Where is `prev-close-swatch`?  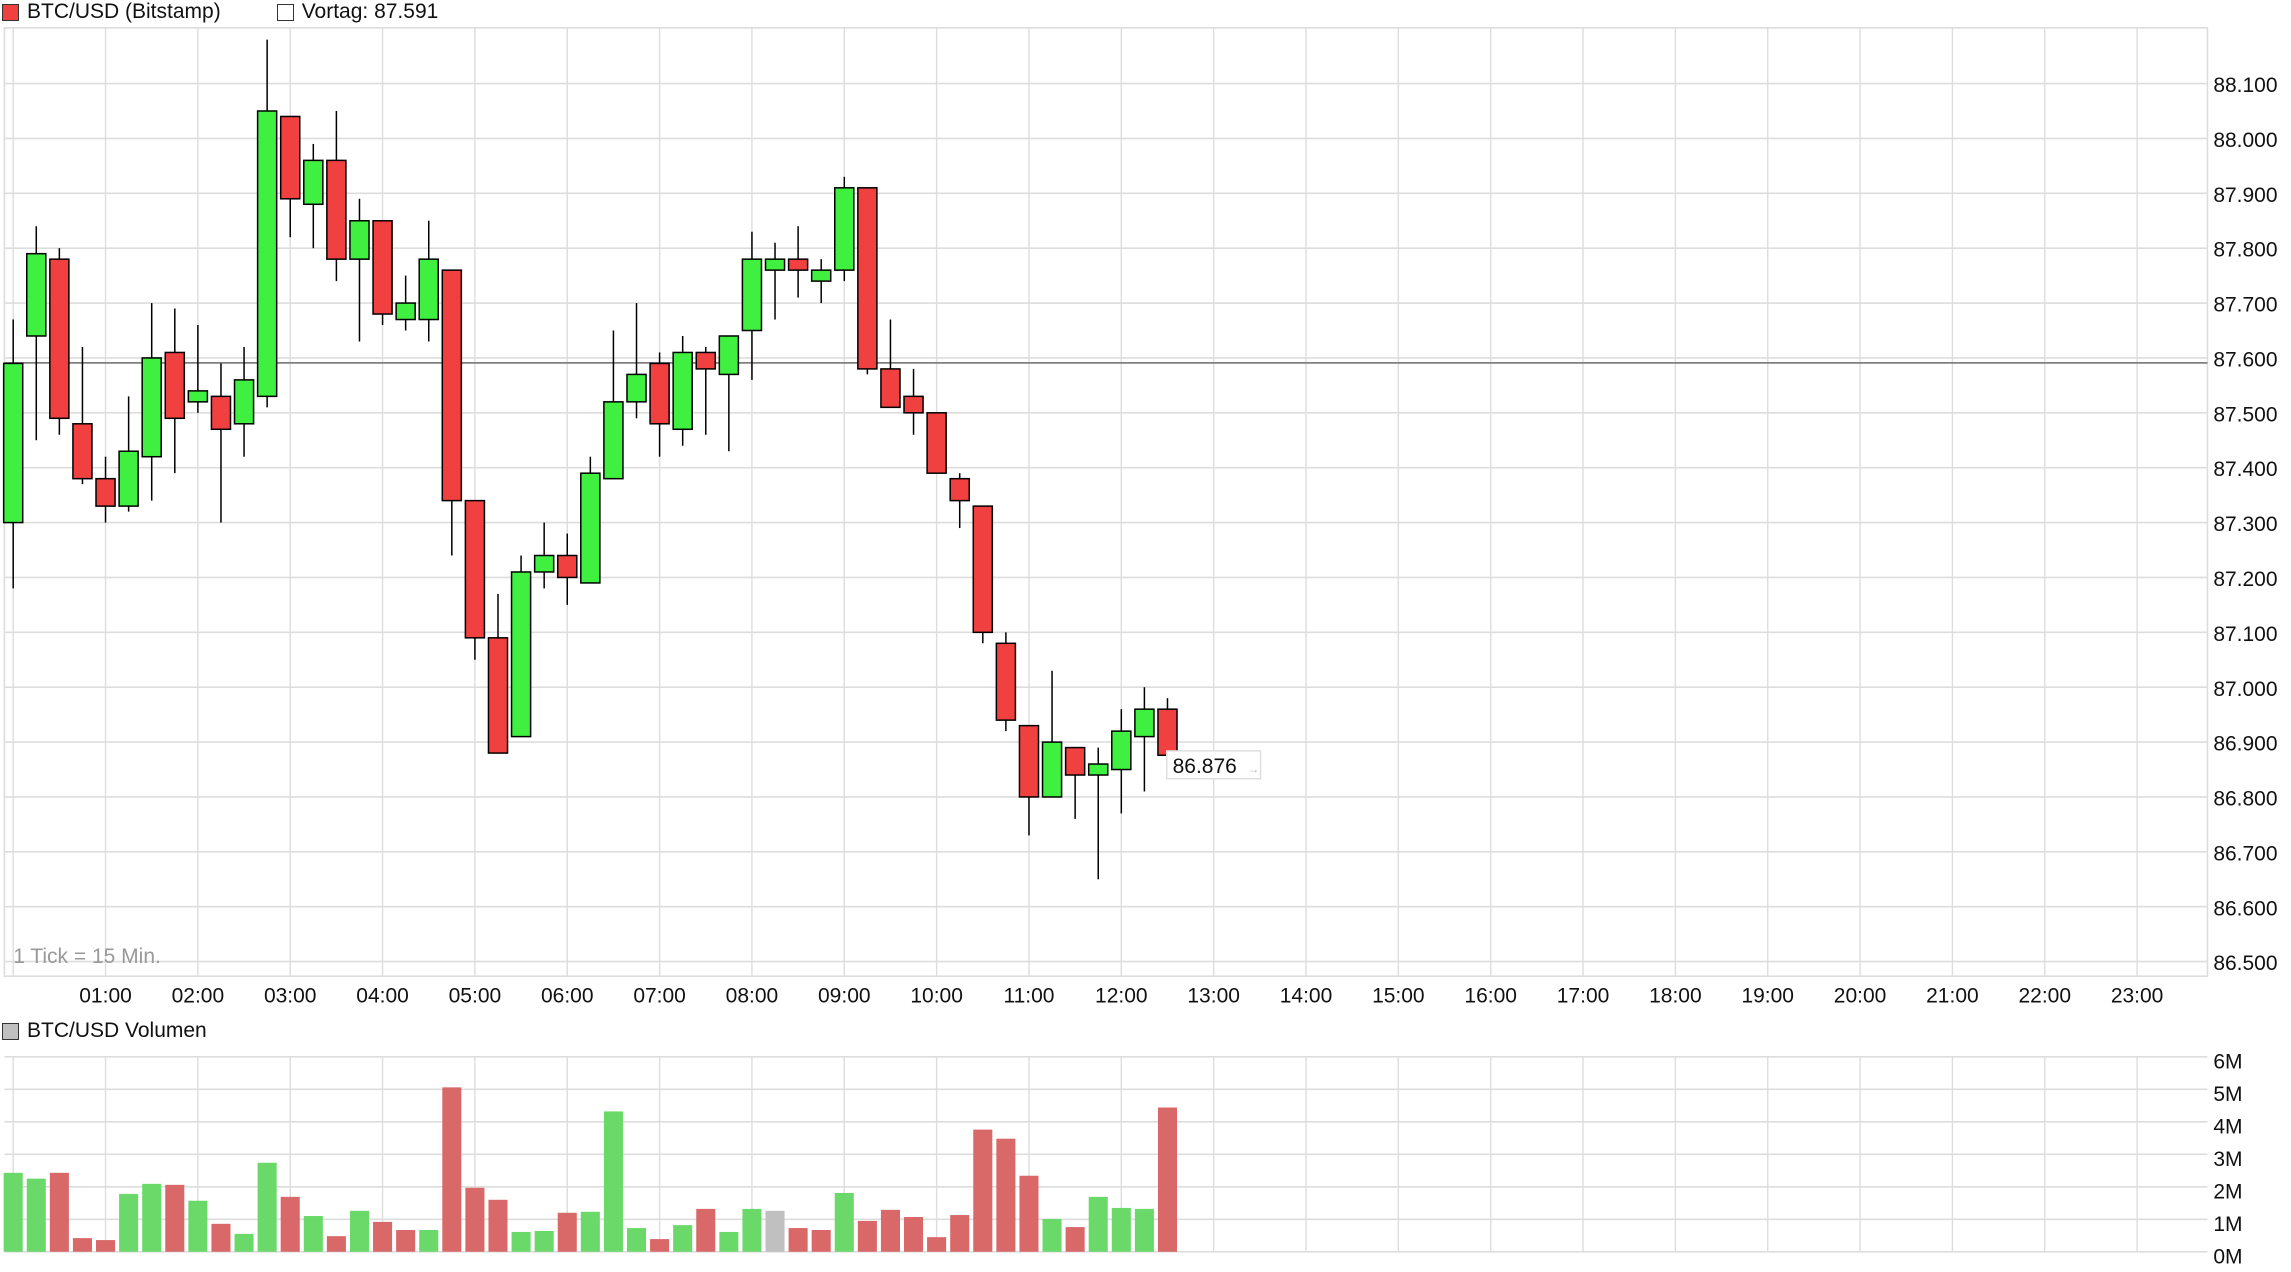 prev-close-swatch is located at coordinates (285, 12).